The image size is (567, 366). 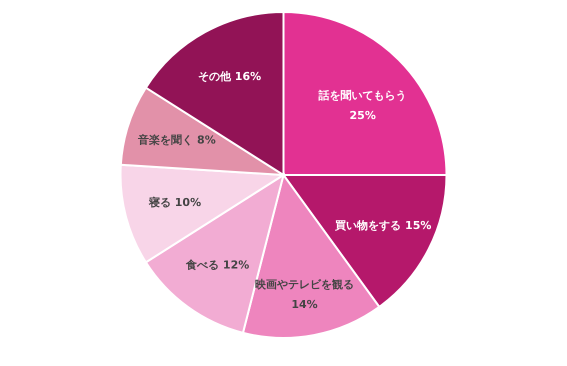 I want to click on slice-label: 話を聞いてもらう, so click(x=362, y=95).